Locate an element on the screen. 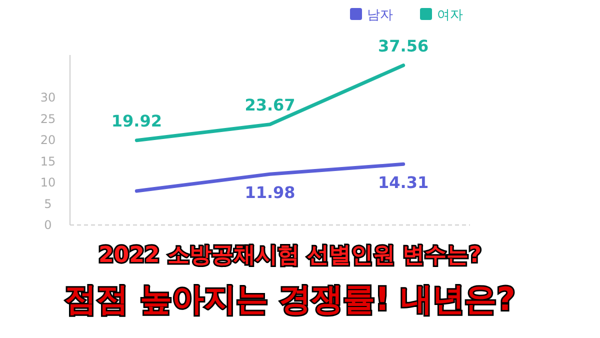  y-tick-label: 15 is located at coordinates (48, 161).